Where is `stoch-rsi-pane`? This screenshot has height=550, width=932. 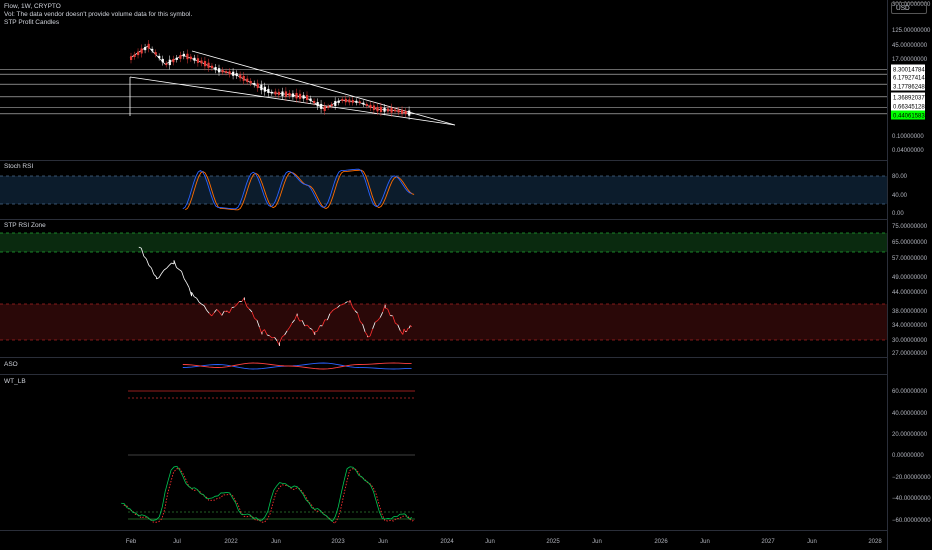 stoch-rsi-pane is located at coordinates (443, 189).